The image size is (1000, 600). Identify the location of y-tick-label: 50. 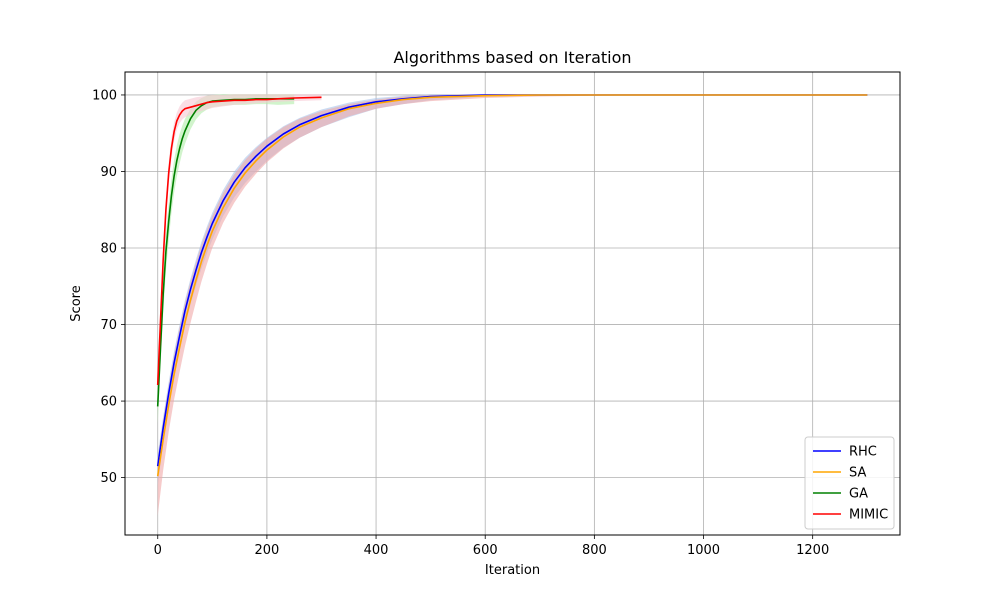
(108, 478).